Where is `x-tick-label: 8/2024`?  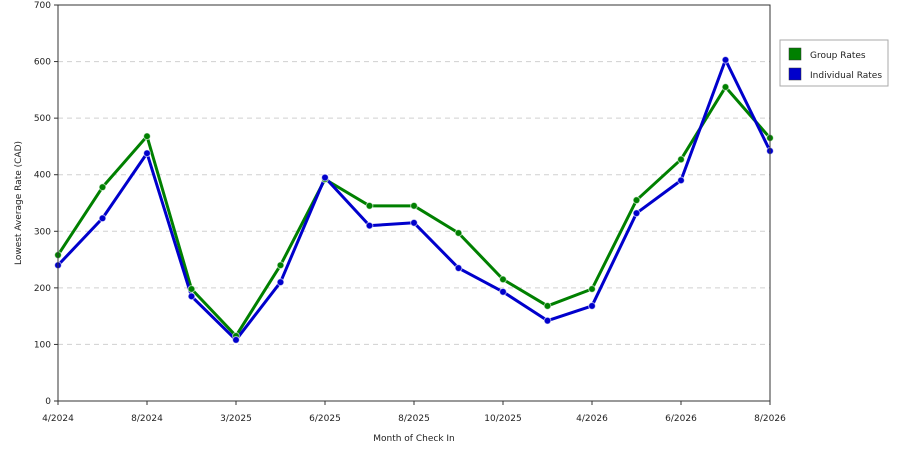 x-tick-label: 8/2024 is located at coordinates (147, 419).